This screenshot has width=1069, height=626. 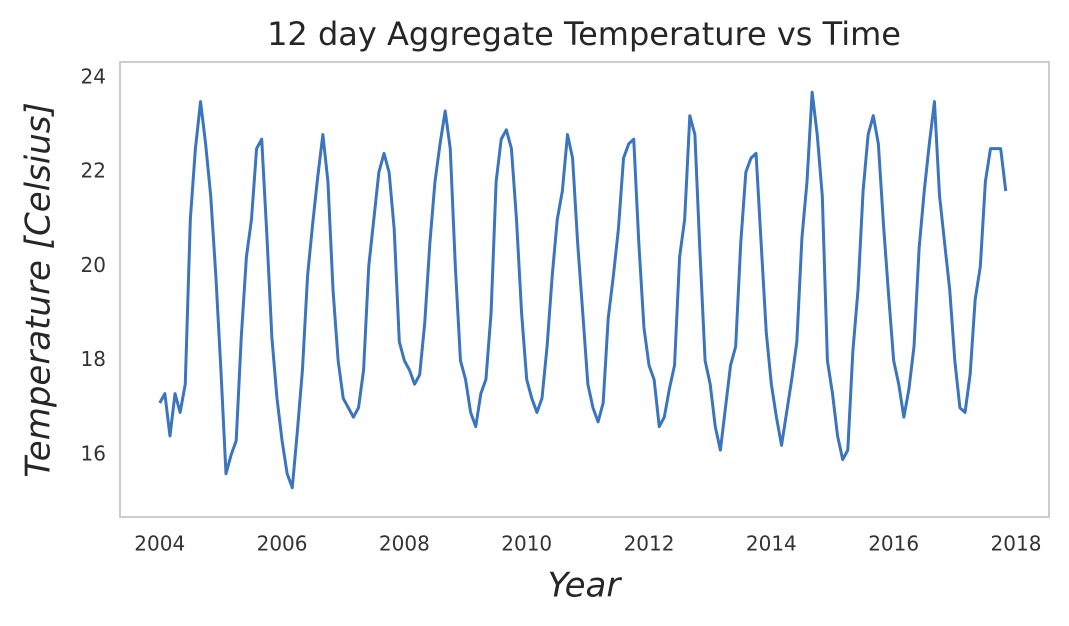 I want to click on y-tick-label: 20, so click(x=93, y=265).